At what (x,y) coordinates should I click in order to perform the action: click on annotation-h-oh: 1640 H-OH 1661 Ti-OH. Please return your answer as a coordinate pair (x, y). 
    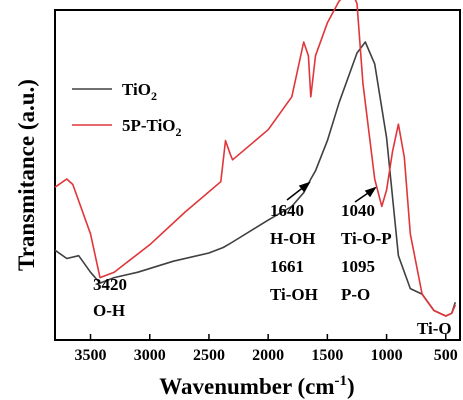
    Looking at the image, I should click on (294, 252).